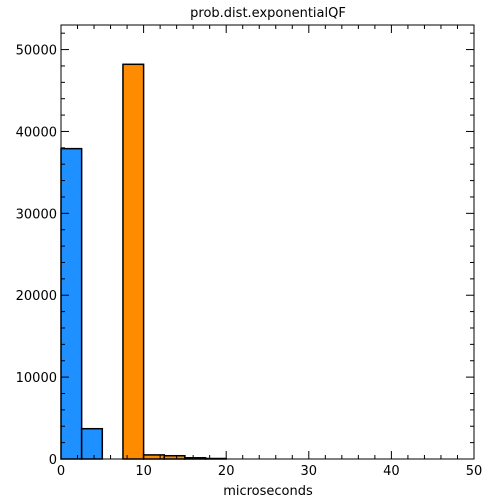 The height and width of the screenshot is (500, 500). What do you see at coordinates (36, 214) in the screenshot?
I see `y-tick-label: 30000` at bounding box center [36, 214].